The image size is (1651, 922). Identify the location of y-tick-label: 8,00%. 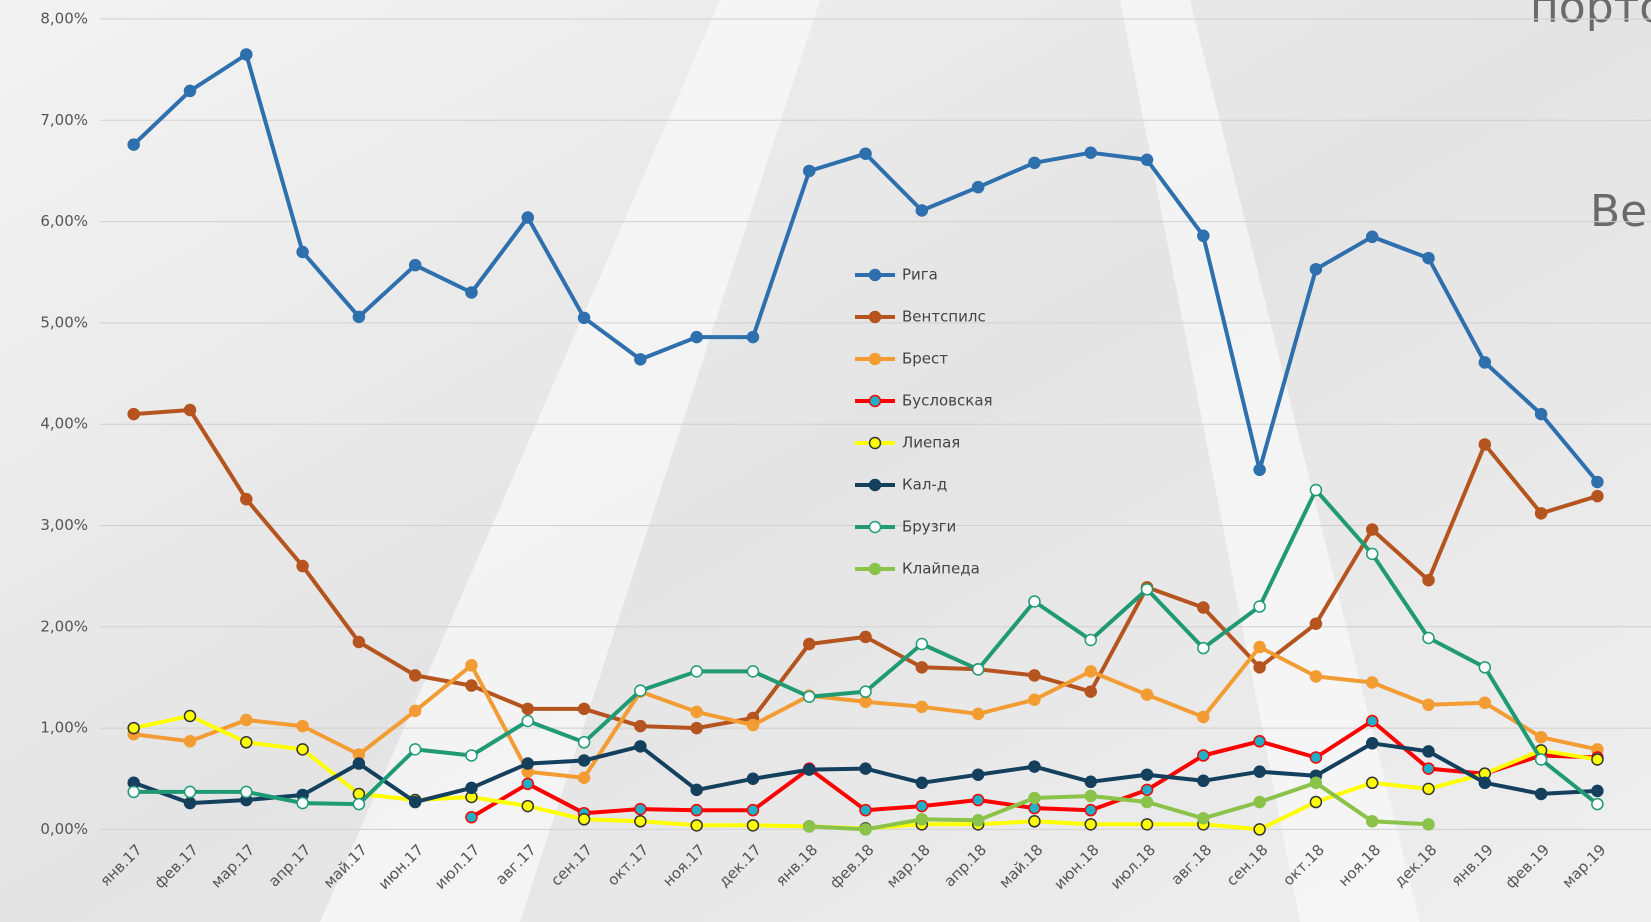
(64, 19).